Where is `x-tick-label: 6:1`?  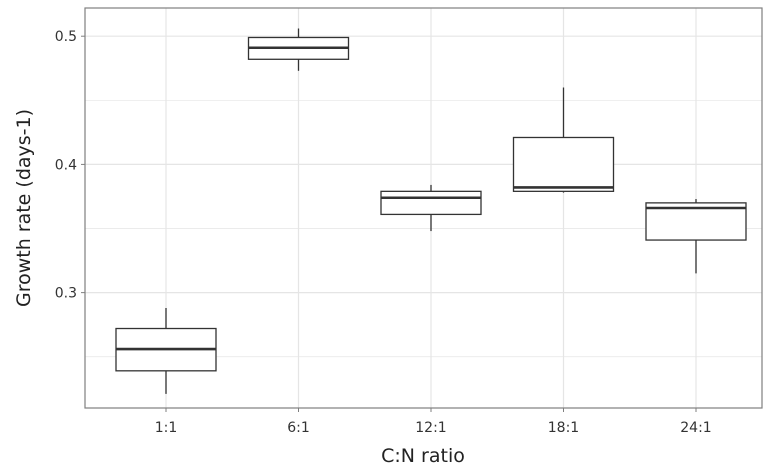 x-tick-label: 6:1 is located at coordinates (298, 428).